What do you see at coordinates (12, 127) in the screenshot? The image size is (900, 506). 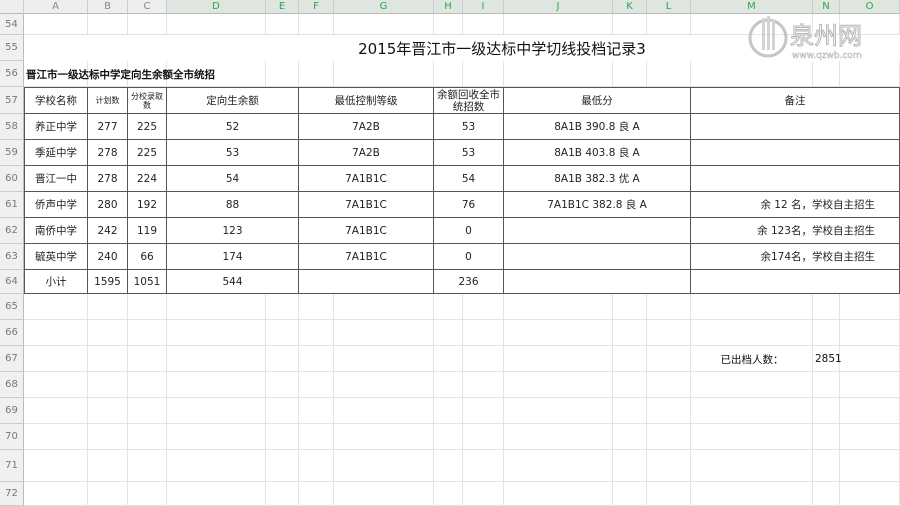 I see `row-header-58: 58` at bounding box center [12, 127].